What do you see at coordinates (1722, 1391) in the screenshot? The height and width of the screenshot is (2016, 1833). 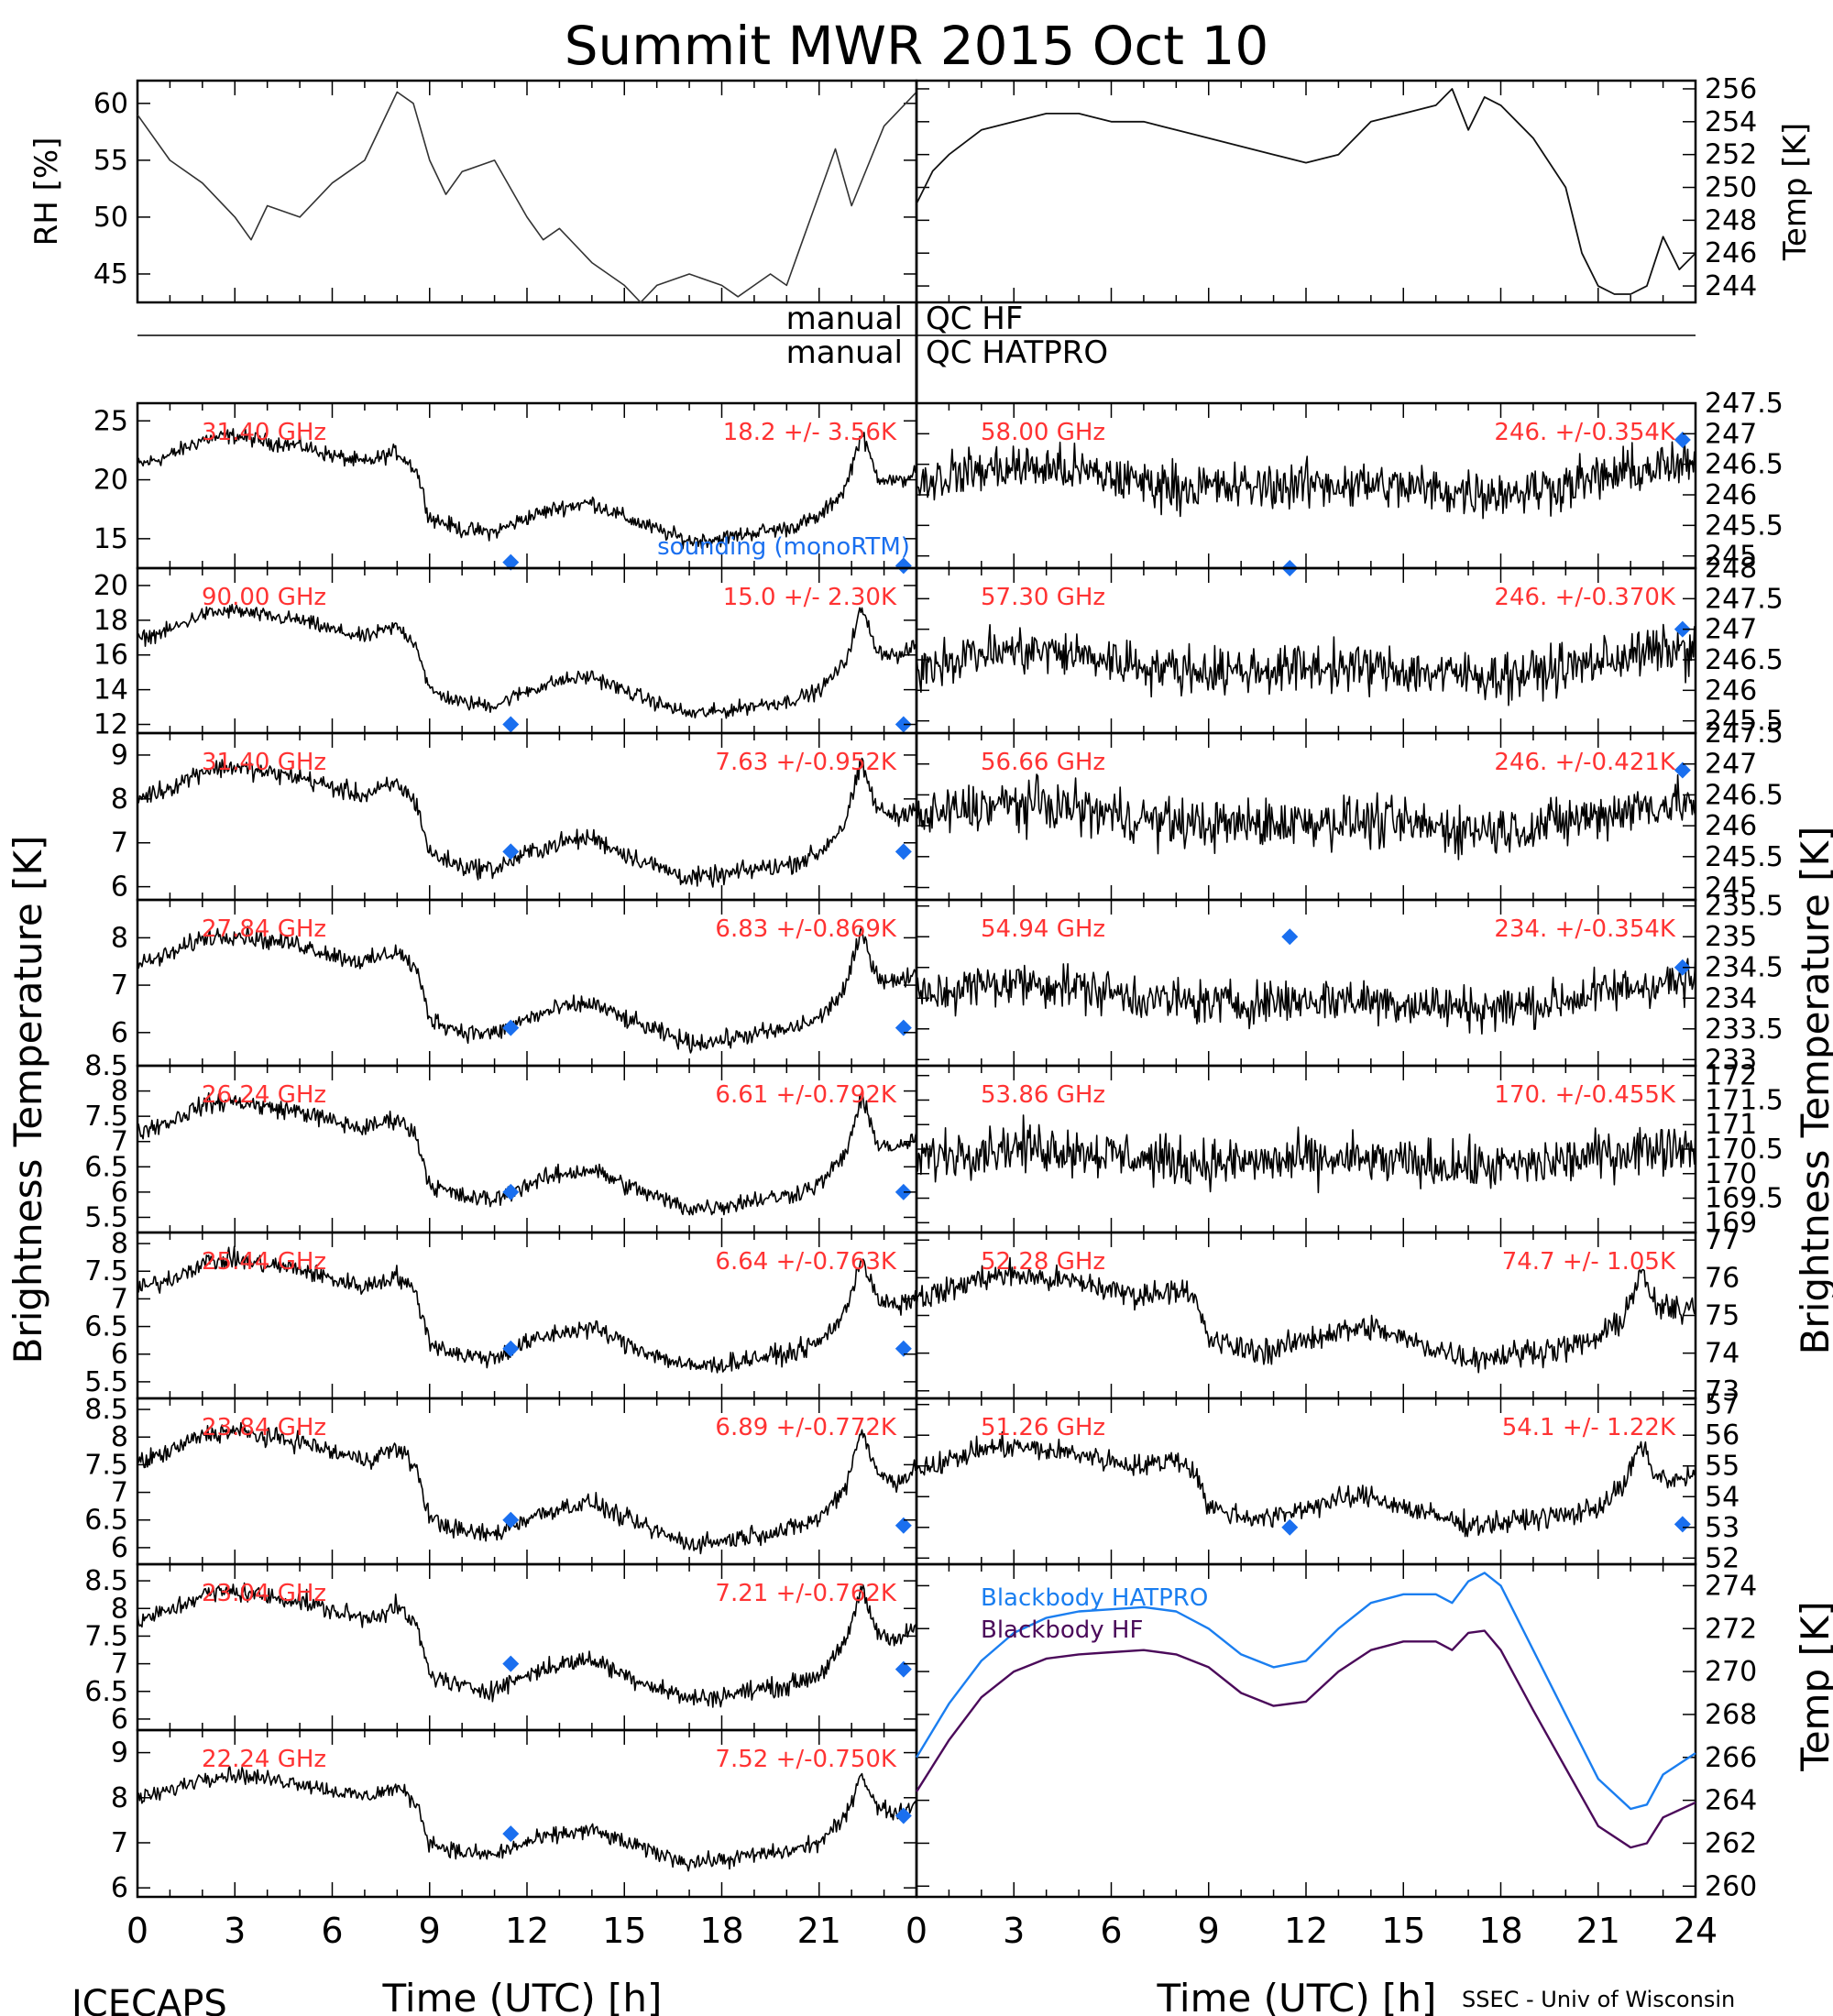 I see `panel-hp-52280-ytick-label: 73` at bounding box center [1722, 1391].